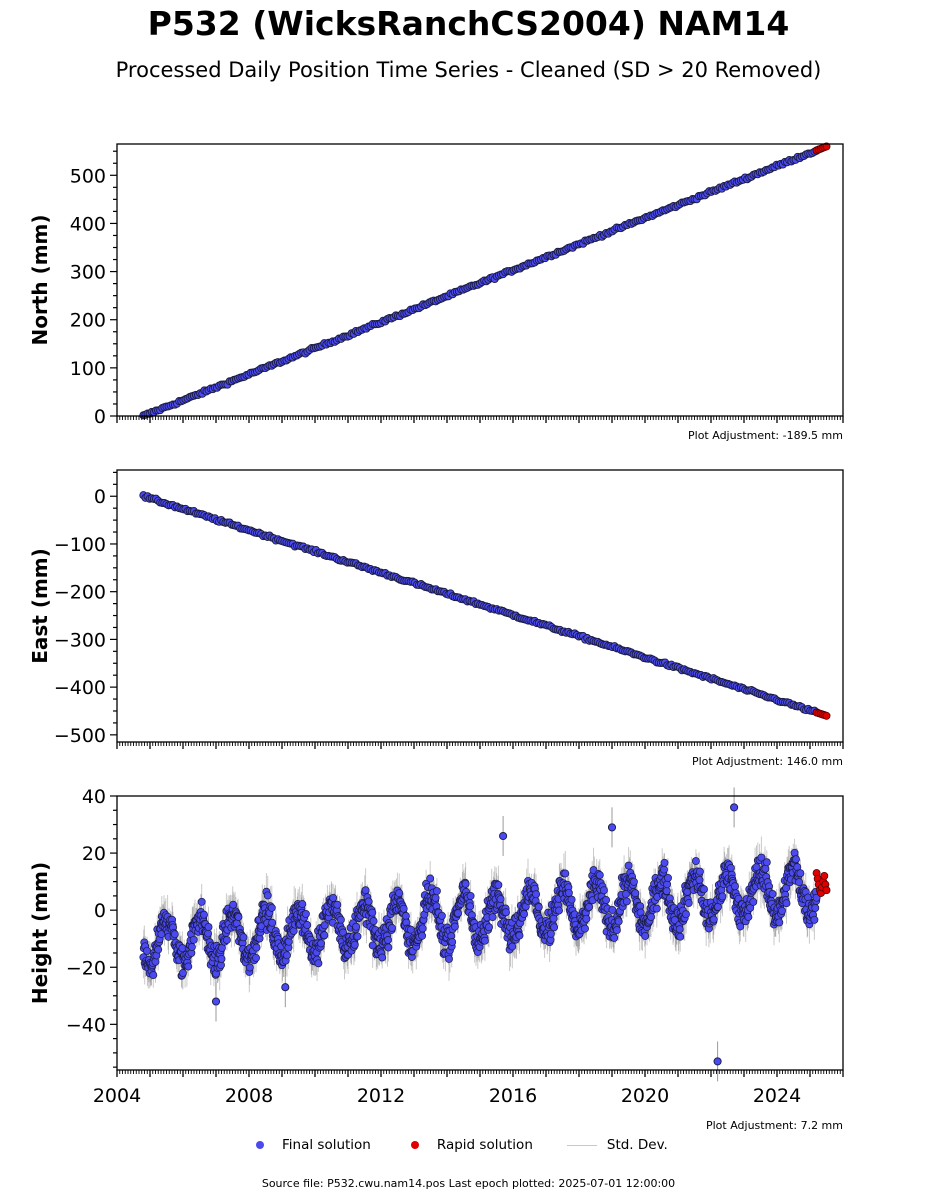 This screenshot has width=937, height=1200. What do you see at coordinates (777, 1096) in the screenshot?
I see `x-tick-label: 2024` at bounding box center [777, 1096].